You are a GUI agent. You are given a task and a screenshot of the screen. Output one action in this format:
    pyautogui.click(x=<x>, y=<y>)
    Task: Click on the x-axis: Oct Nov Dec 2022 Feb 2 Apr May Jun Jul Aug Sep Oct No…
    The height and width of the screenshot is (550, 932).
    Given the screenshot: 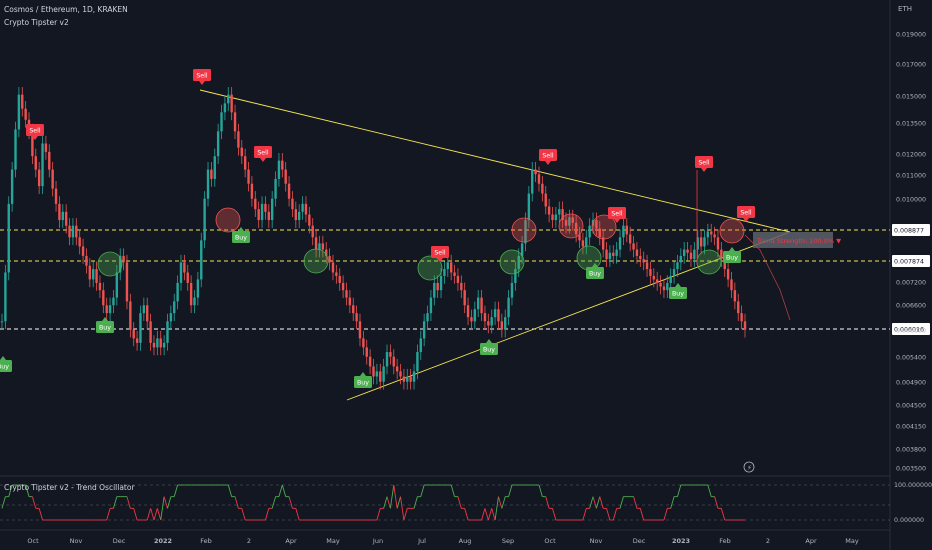 What is the action you would take?
    pyautogui.click(x=442, y=541)
    